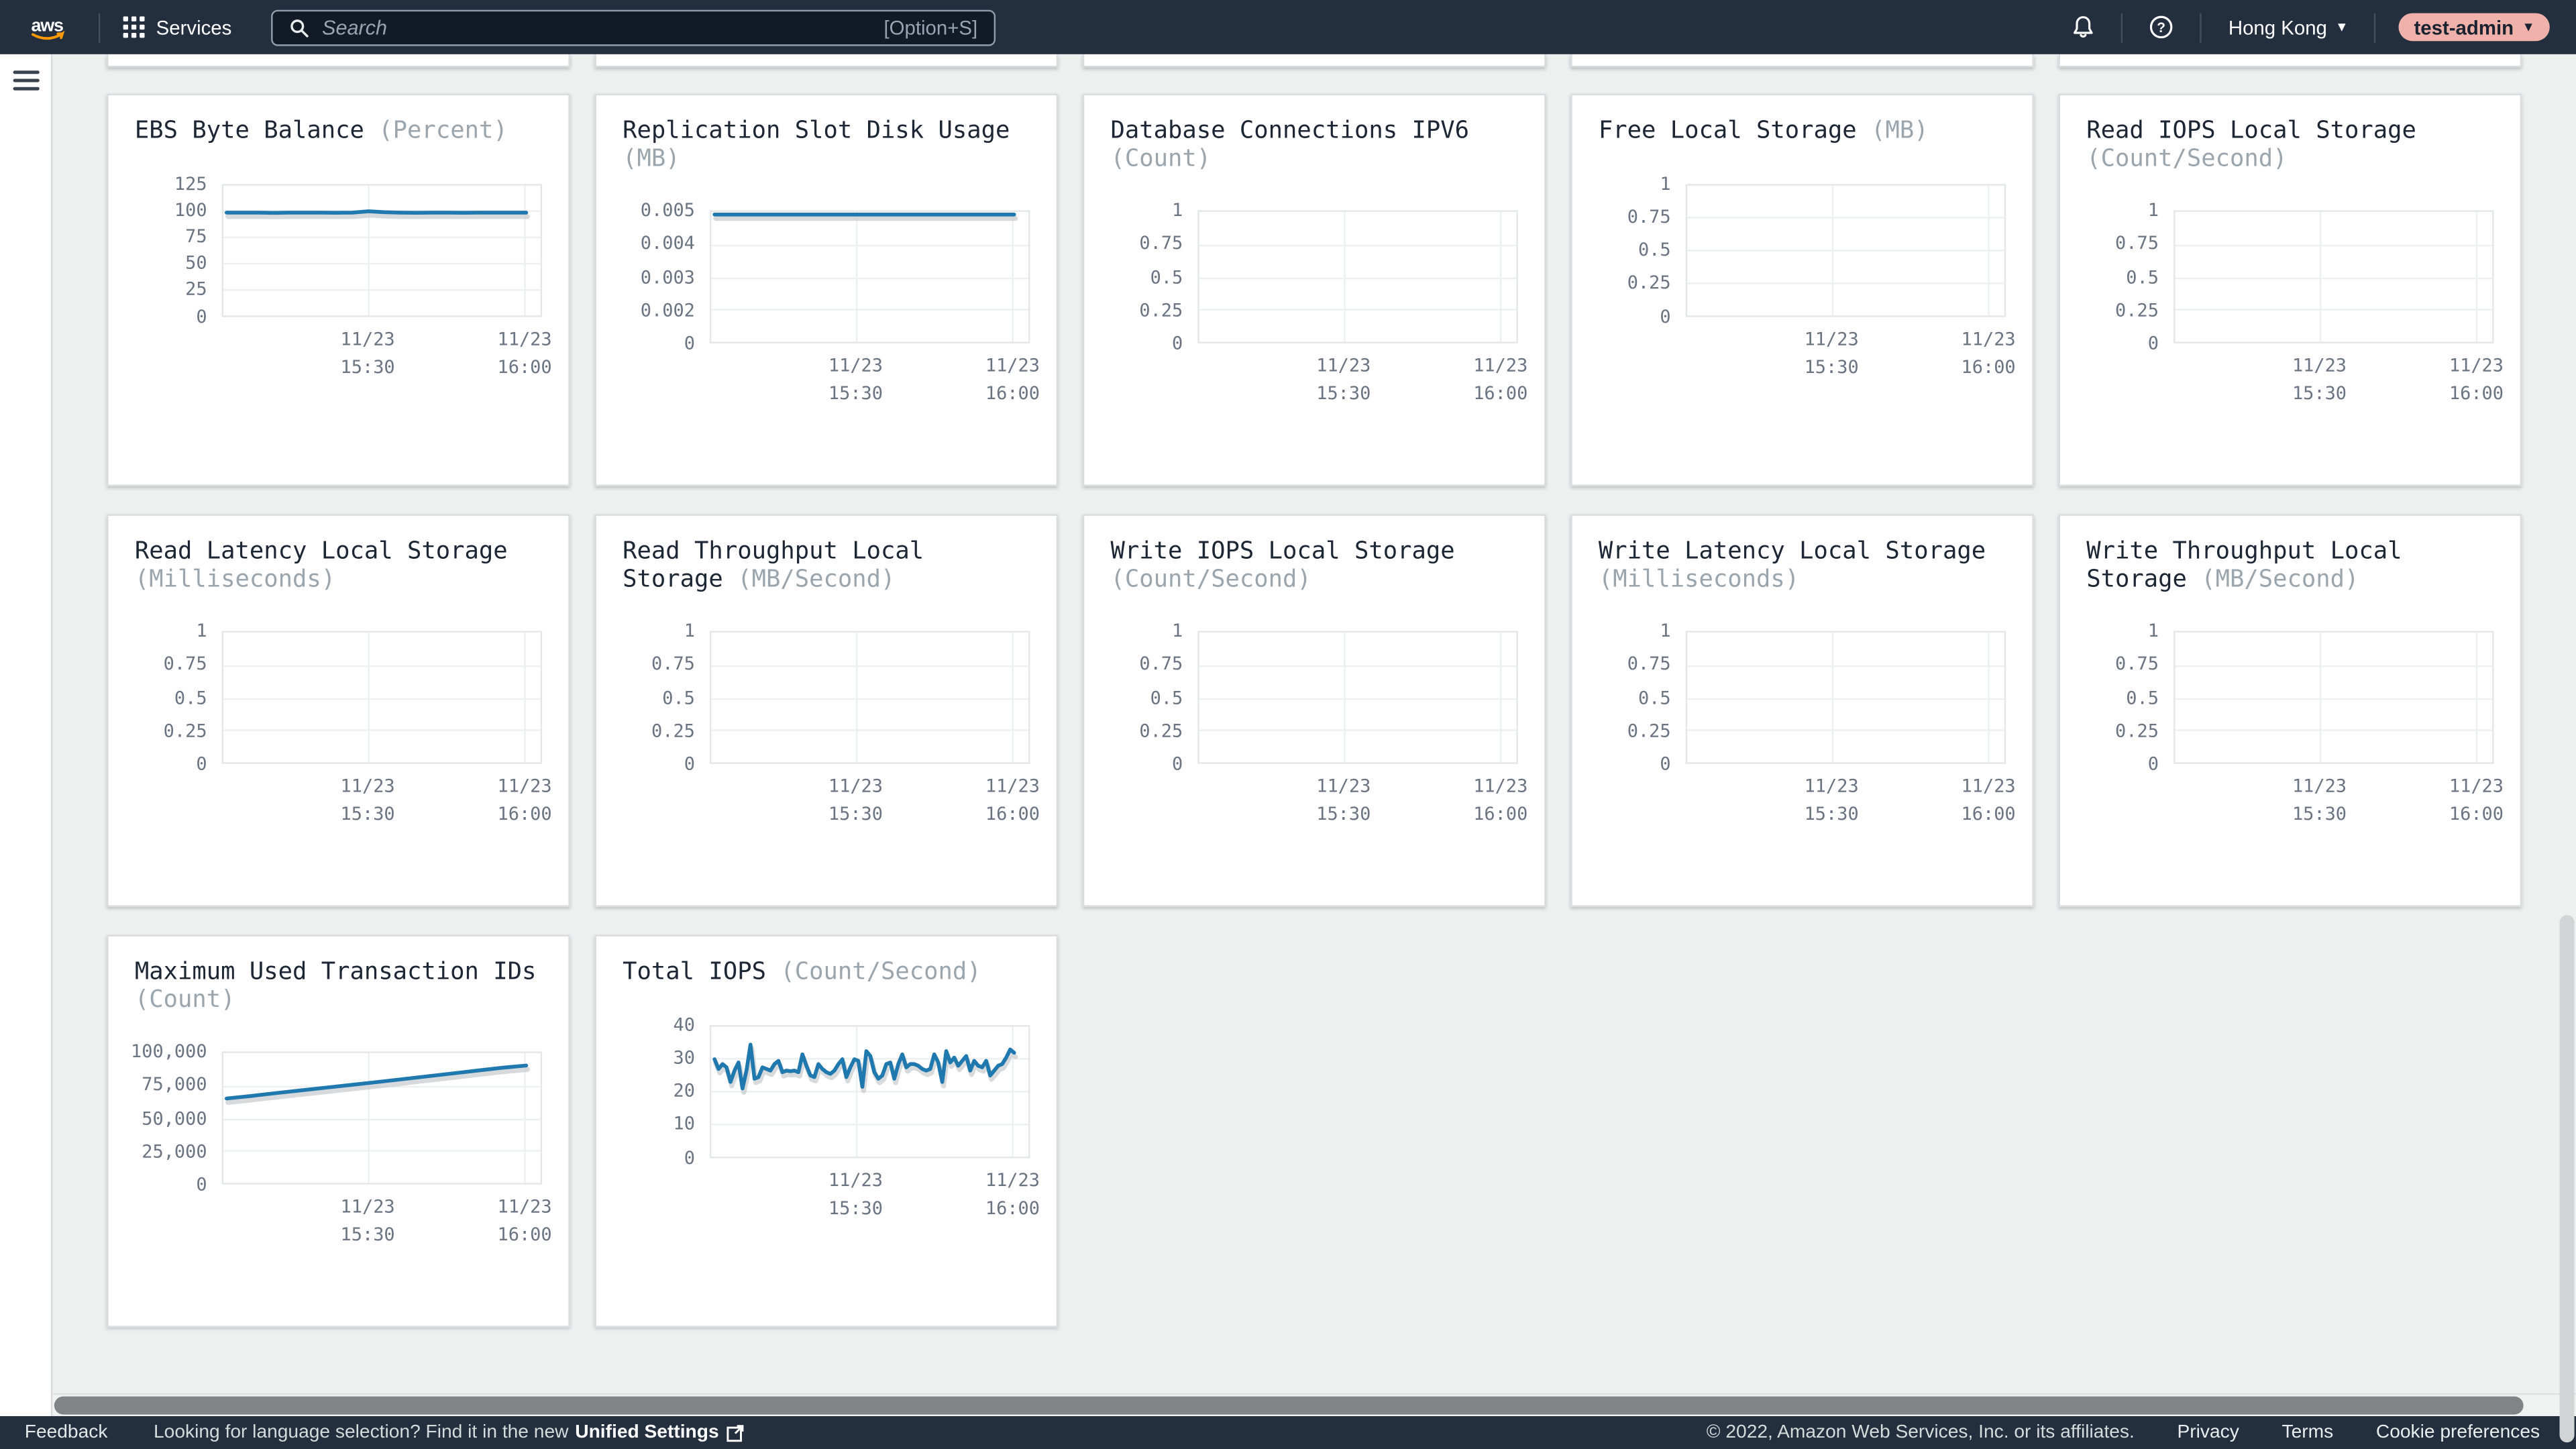 The height and width of the screenshot is (1449, 2576). I want to click on chart-unit-text: (Count/Second), so click(1210, 579).